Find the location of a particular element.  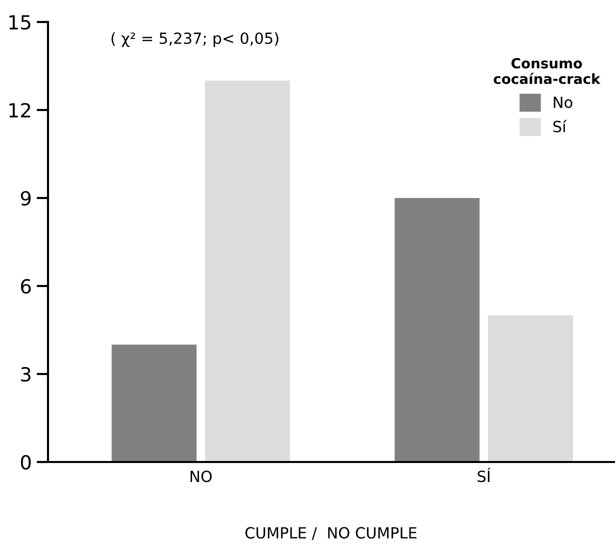

y-tick-label: 12 is located at coordinates (19, 110).